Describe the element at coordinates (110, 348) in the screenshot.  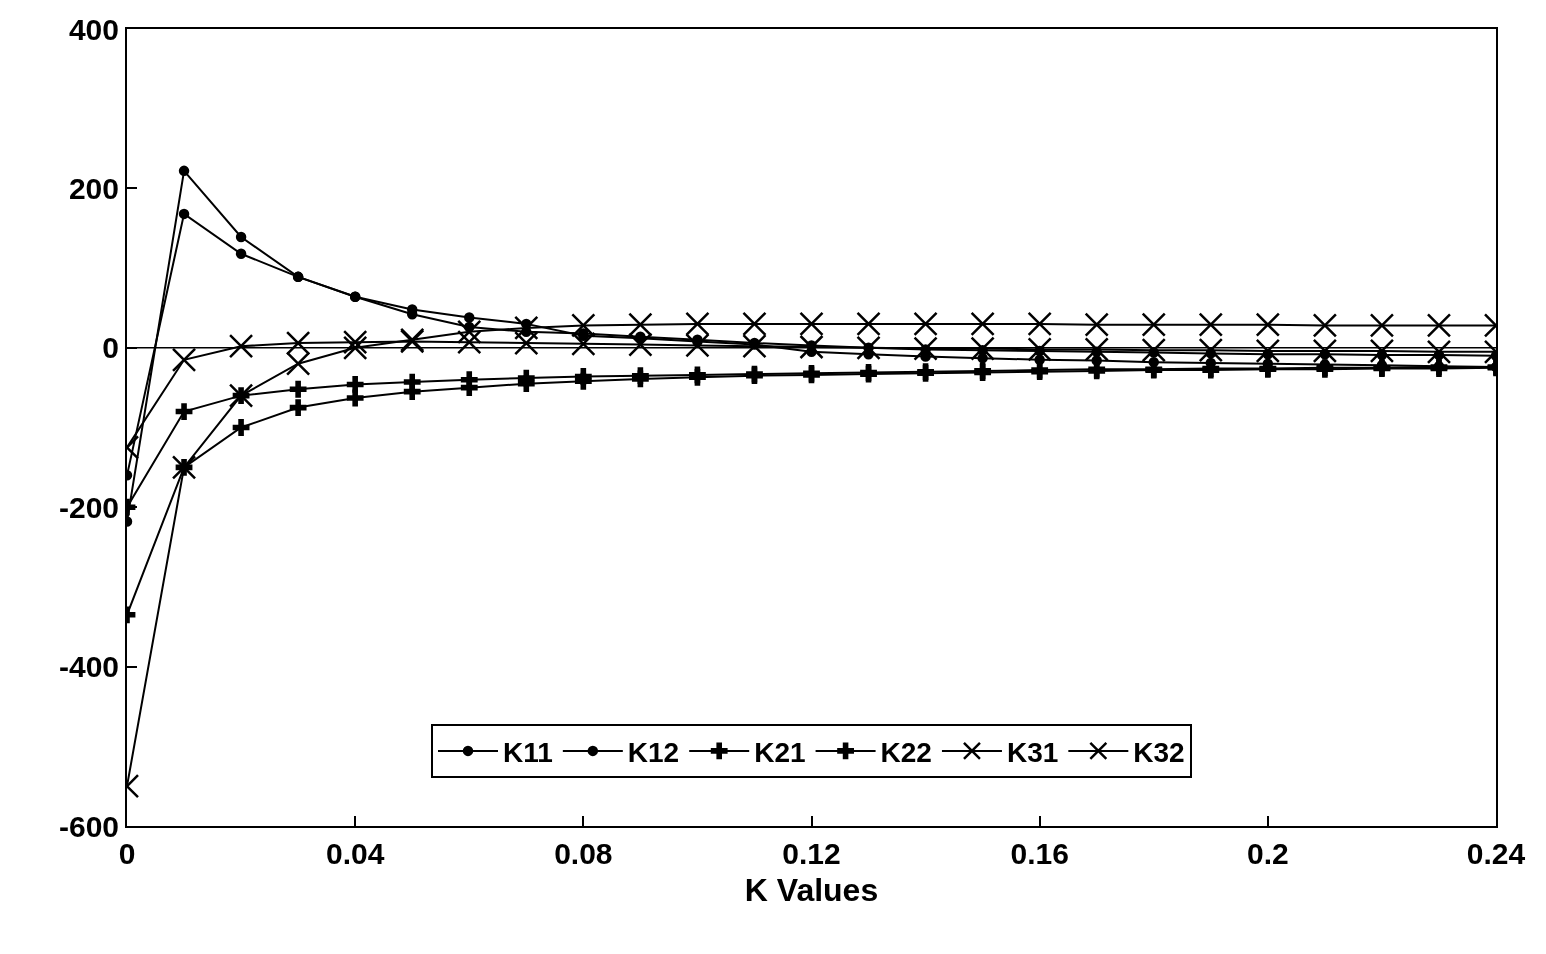
I see `y-tick-label: 0` at that location.